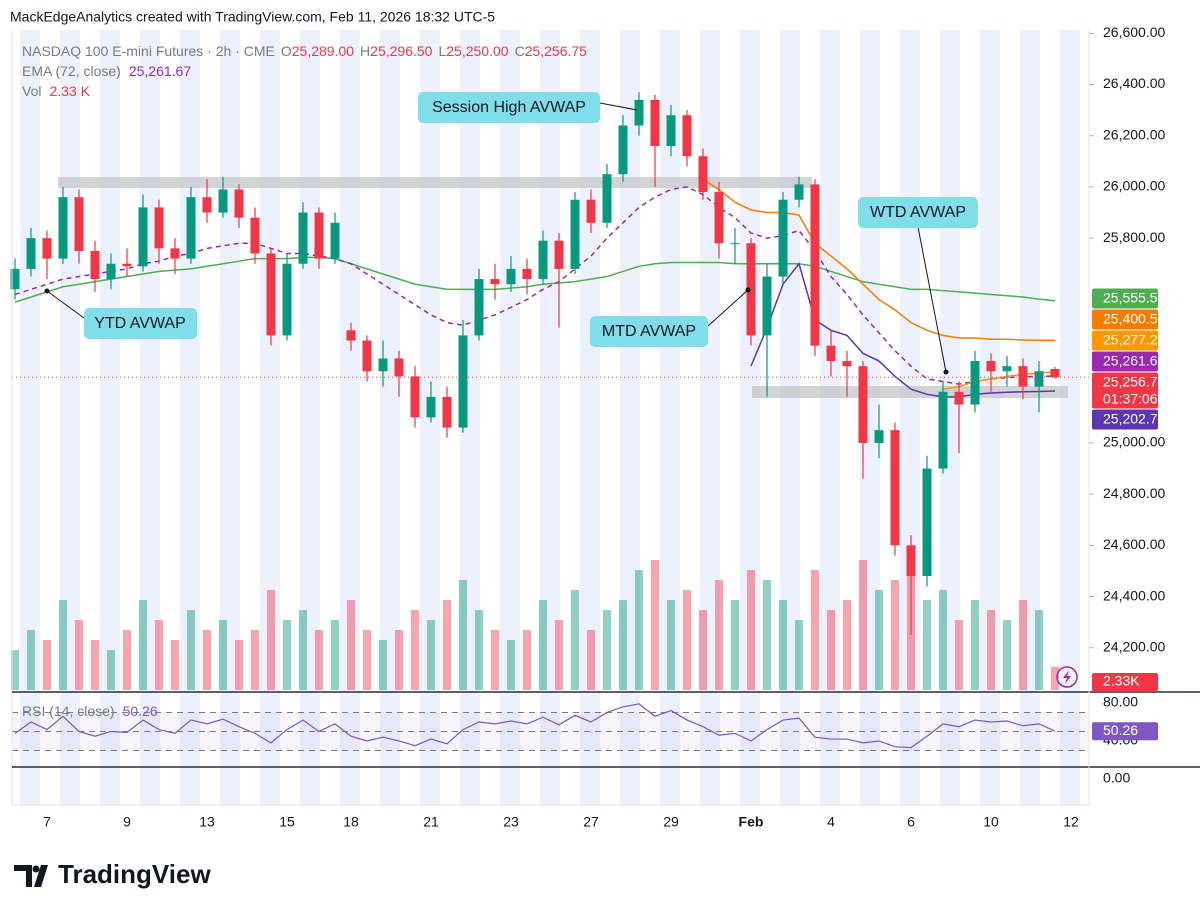 Image resolution: width=1200 pixels, height=911 pixels. What do you see at coordinates (69, 91) in the screenshot?
I see `legend-value: 2.33 K` at bounding box center [69, 91].